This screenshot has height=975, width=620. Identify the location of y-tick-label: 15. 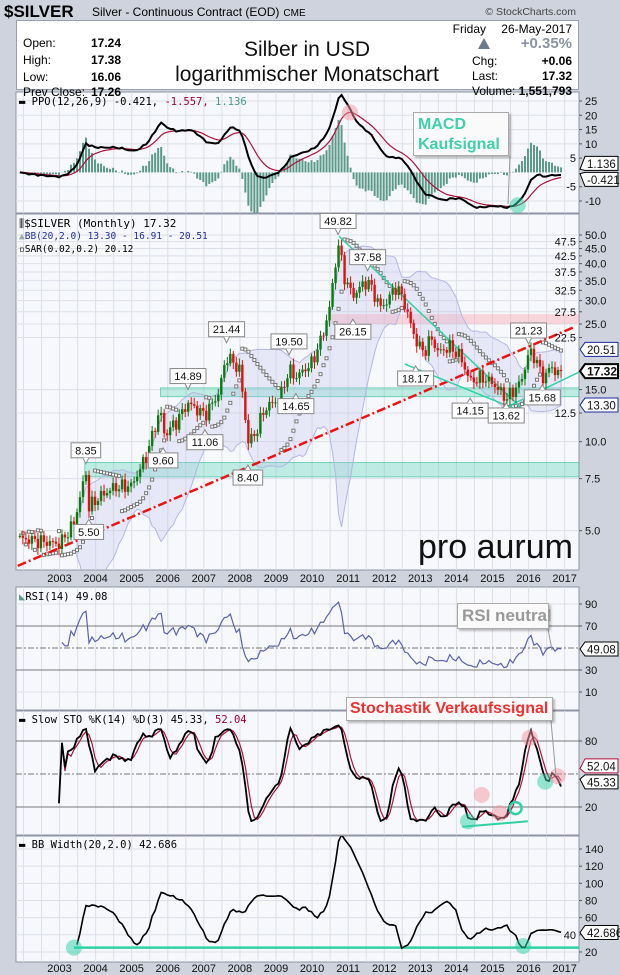
(591, 131).